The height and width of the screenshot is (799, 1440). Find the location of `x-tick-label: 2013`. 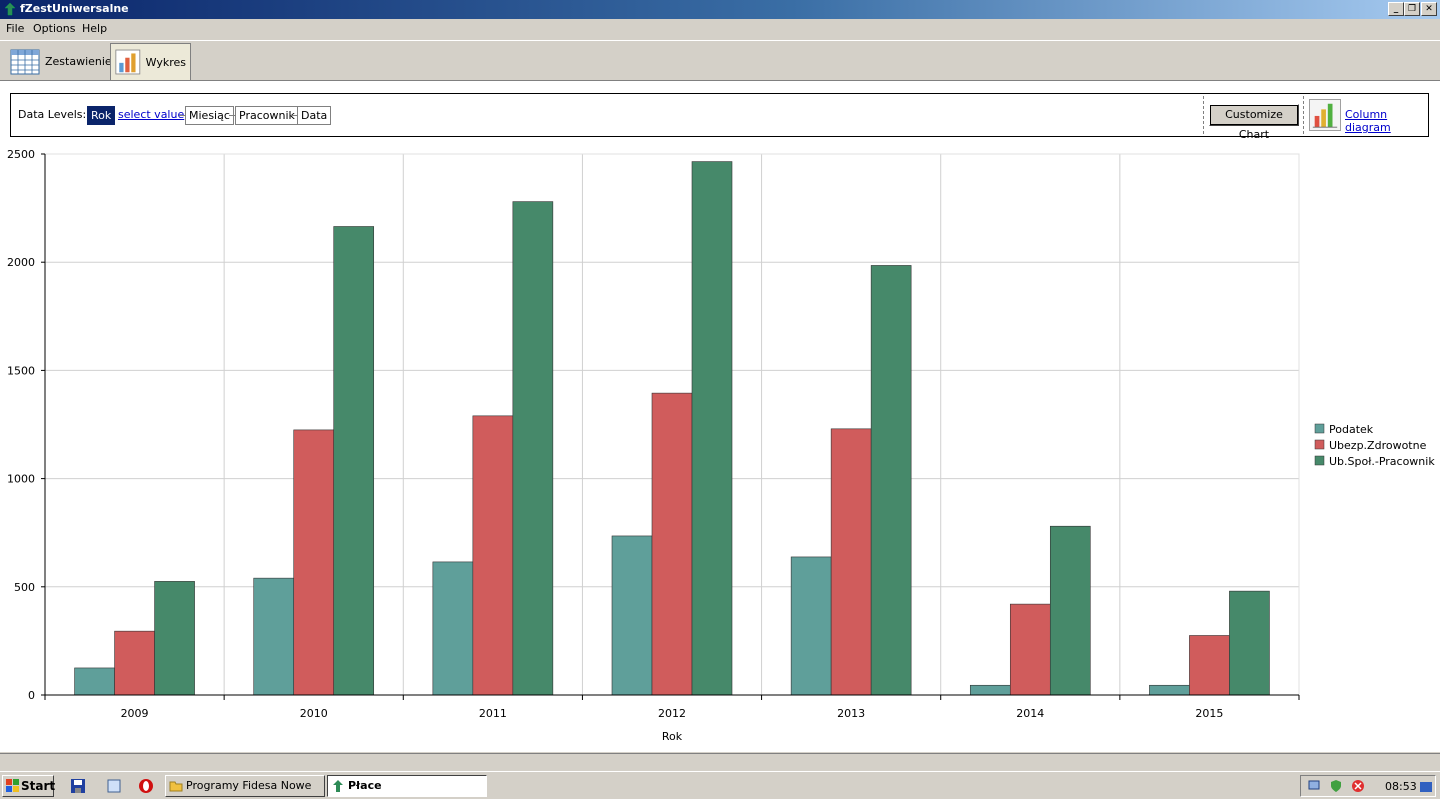

x-tick-label: 2013 is located at coordinates (851, 713).